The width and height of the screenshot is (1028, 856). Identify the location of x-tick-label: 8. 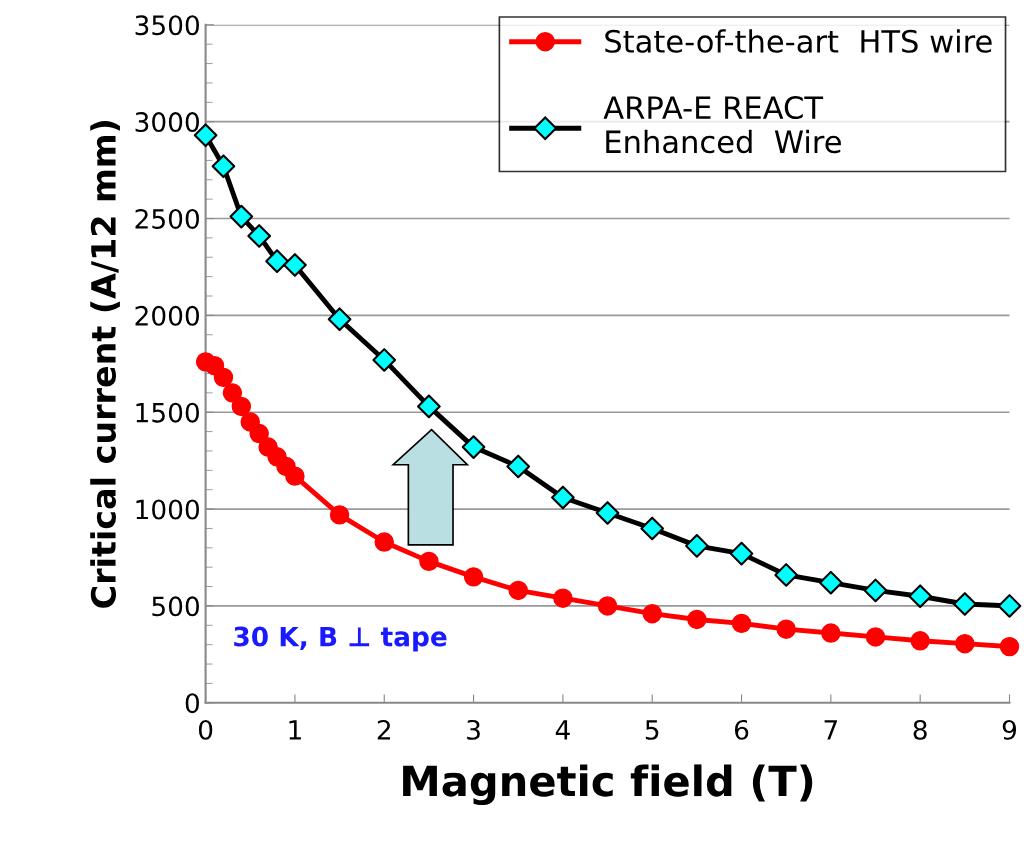
(920, 729).